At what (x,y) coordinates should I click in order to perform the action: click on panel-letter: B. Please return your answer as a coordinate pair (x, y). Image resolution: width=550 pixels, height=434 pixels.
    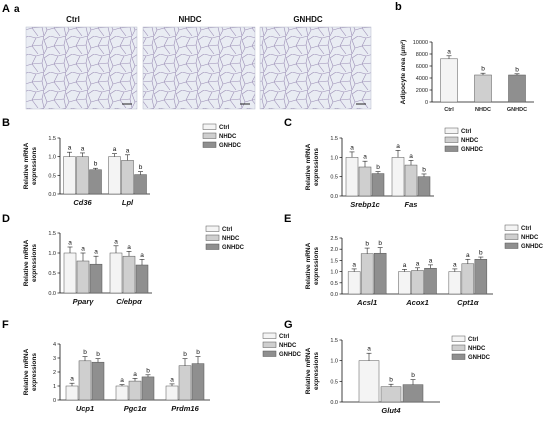
    Looking at the image, I should click on (6, 123).